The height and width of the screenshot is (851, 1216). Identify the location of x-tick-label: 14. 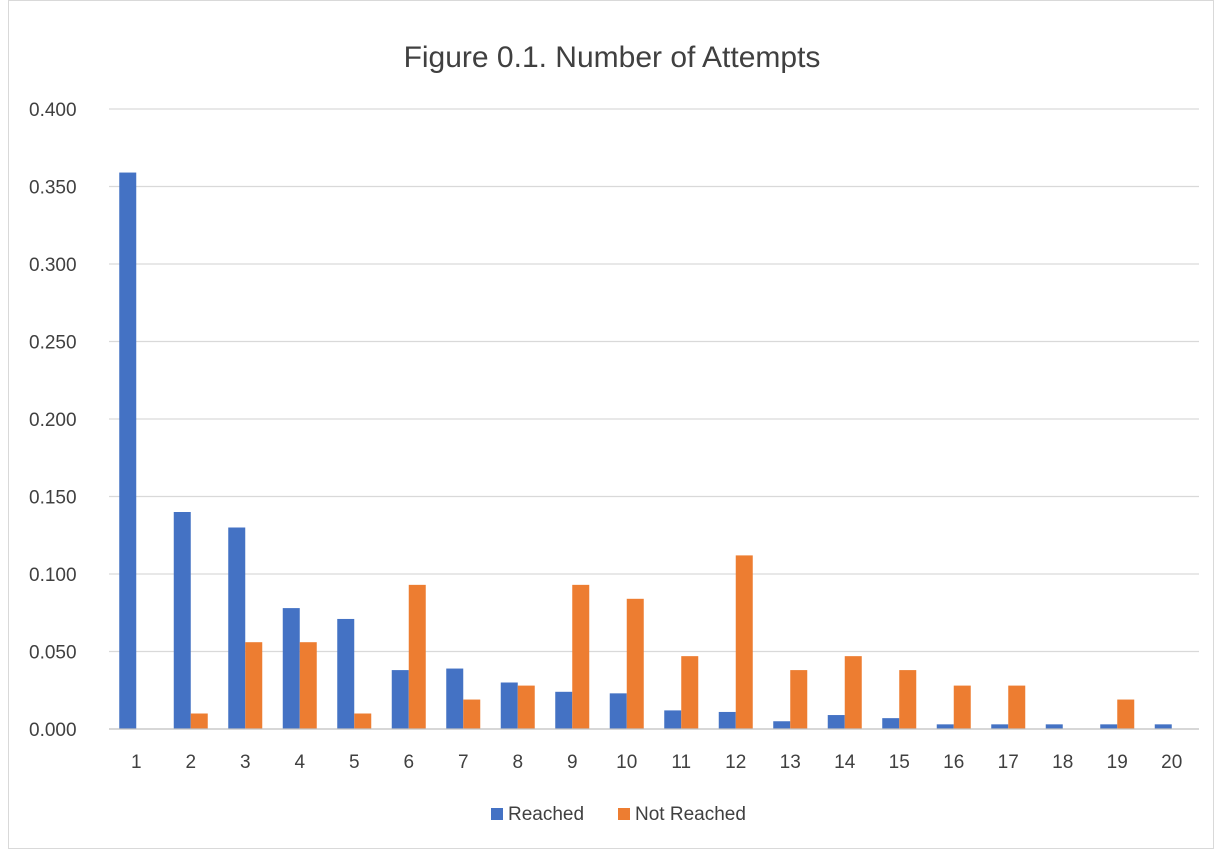
(845, 762).